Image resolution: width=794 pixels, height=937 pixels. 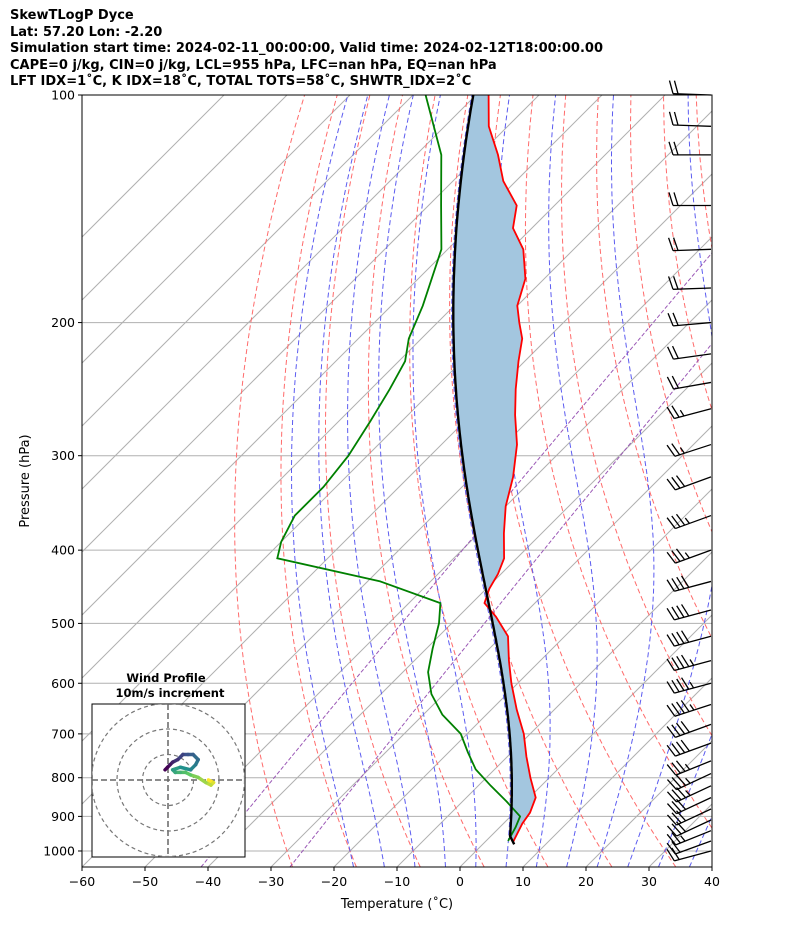 I want to click on inset-subtitle: 10m/s increment, so click(x=170, y=693).